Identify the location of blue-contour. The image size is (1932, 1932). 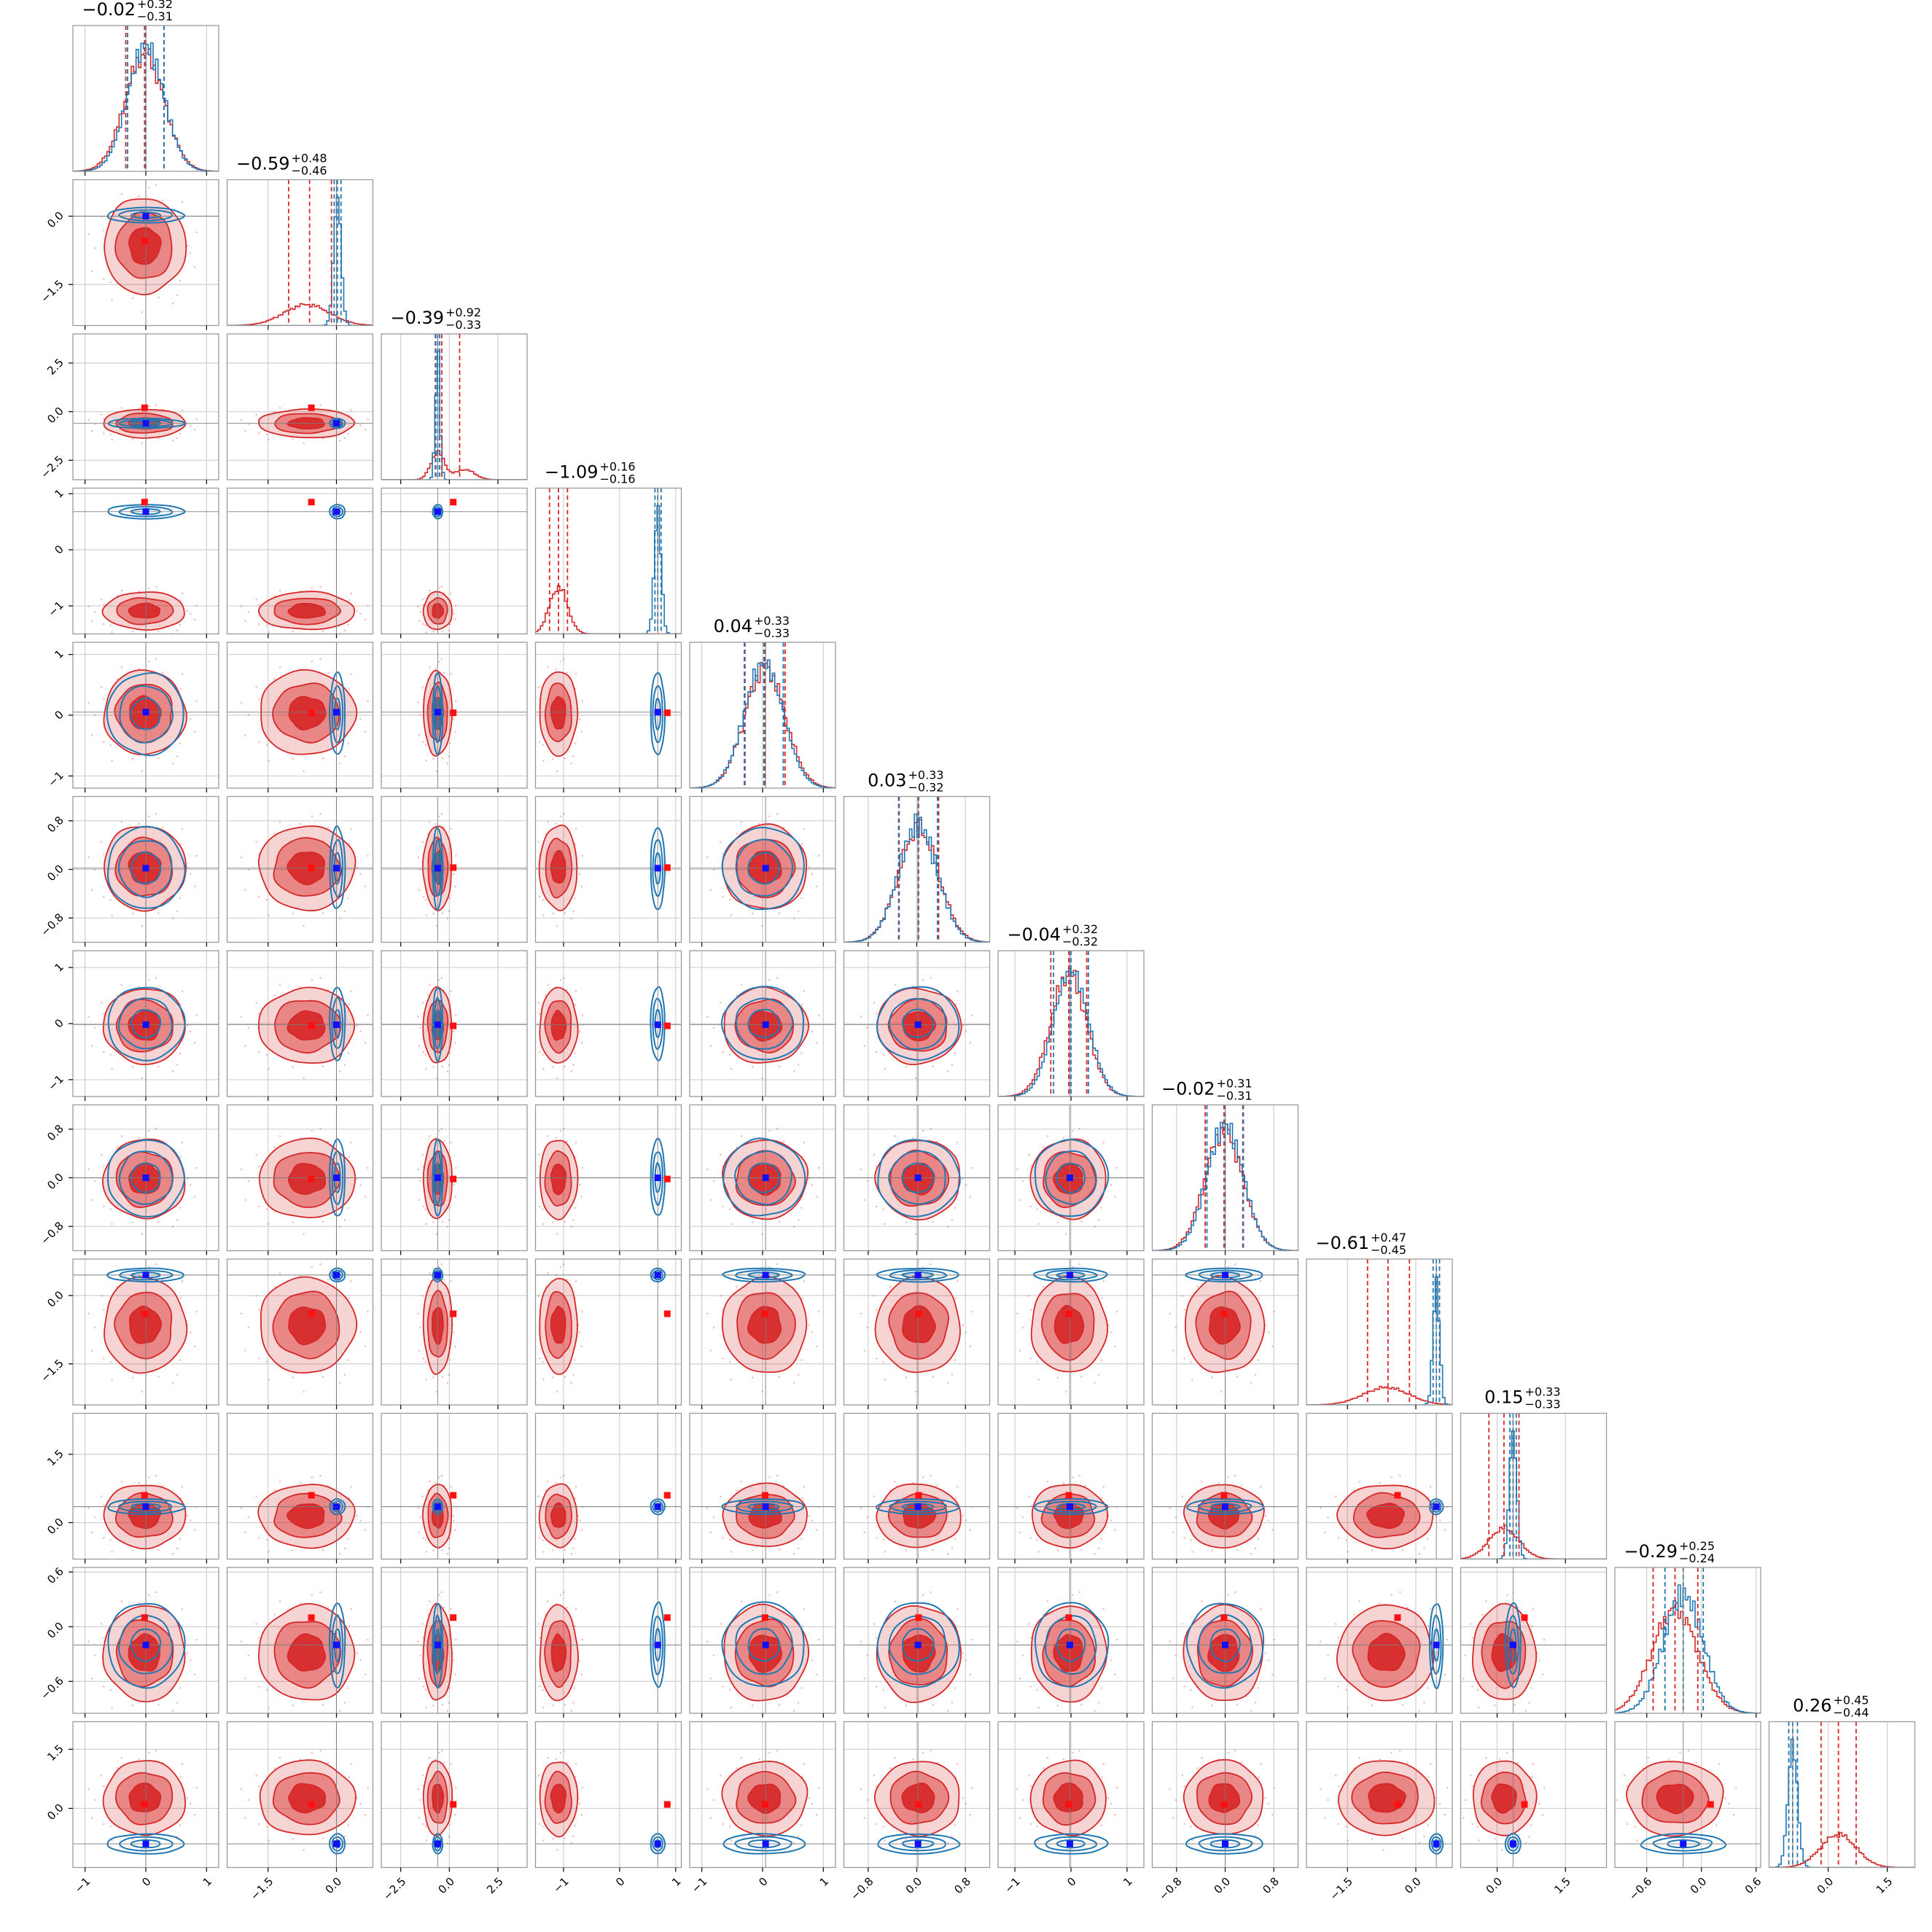
(145, 714).